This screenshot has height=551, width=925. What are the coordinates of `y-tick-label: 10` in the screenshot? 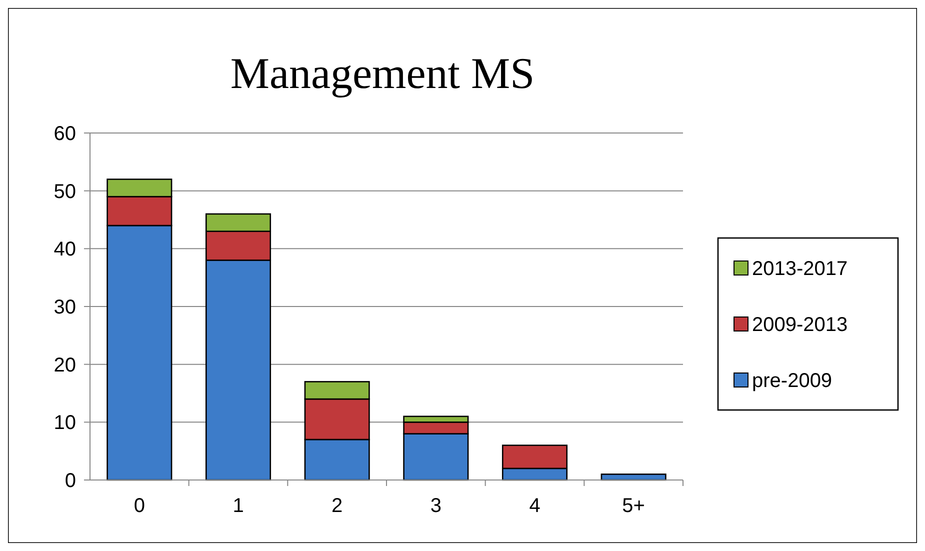 It's located at (65, 423).